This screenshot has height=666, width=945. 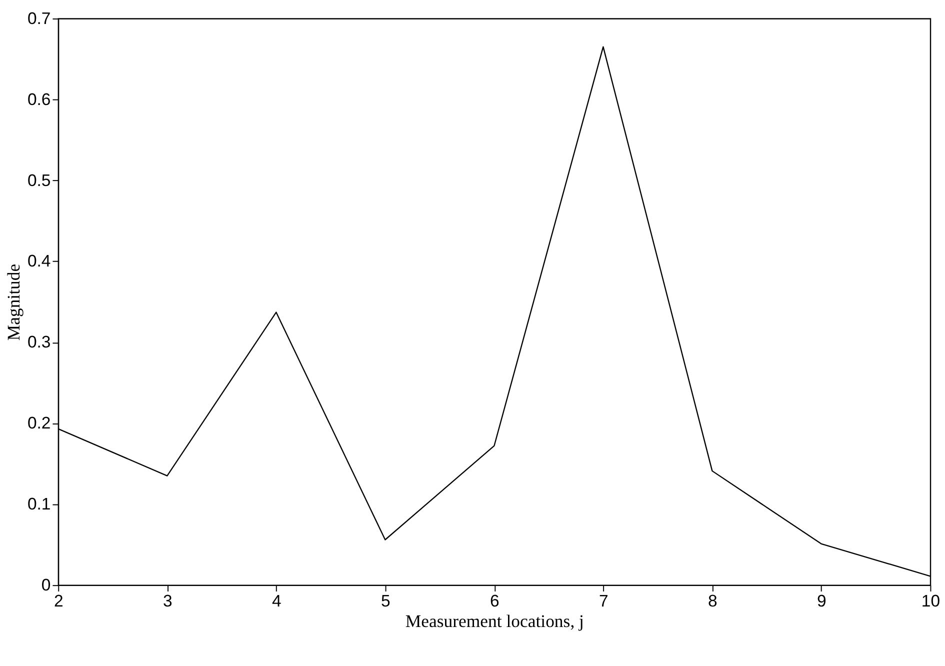 What do you see at coordinates (39, 180) in the screenshot?
I see `y-tick-label: 0.5` at bounding box center [39, 180].